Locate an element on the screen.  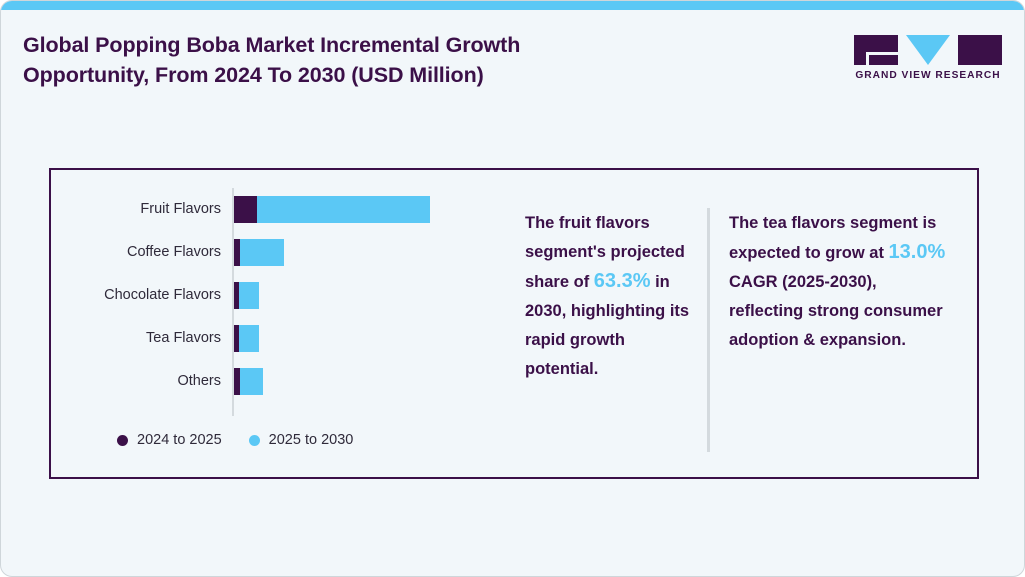
table-row: Fruit Flavors is located at coordinates (286, 209).